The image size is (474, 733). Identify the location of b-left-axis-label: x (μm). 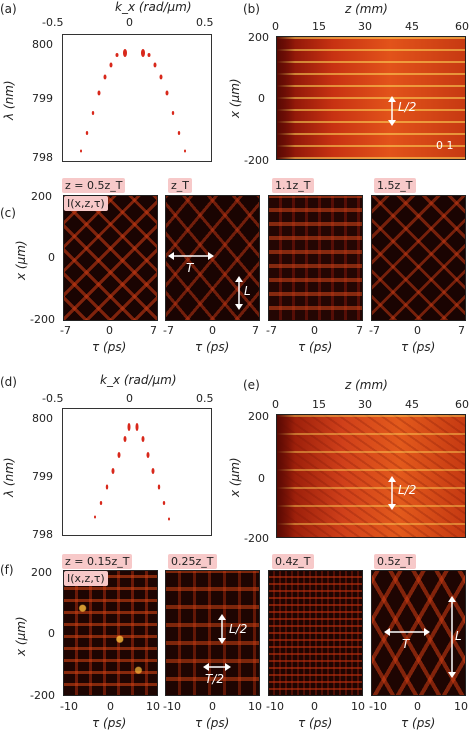
(235, 98).